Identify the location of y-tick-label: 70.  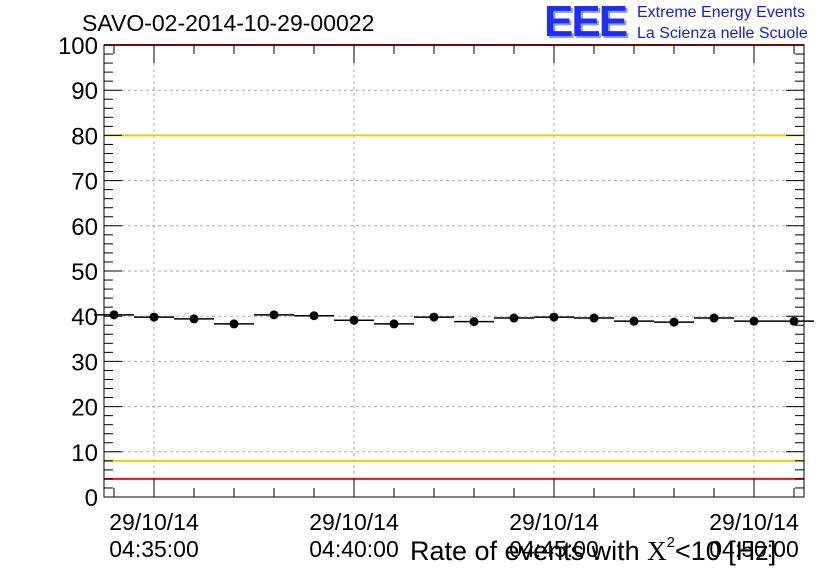
(84, 182).